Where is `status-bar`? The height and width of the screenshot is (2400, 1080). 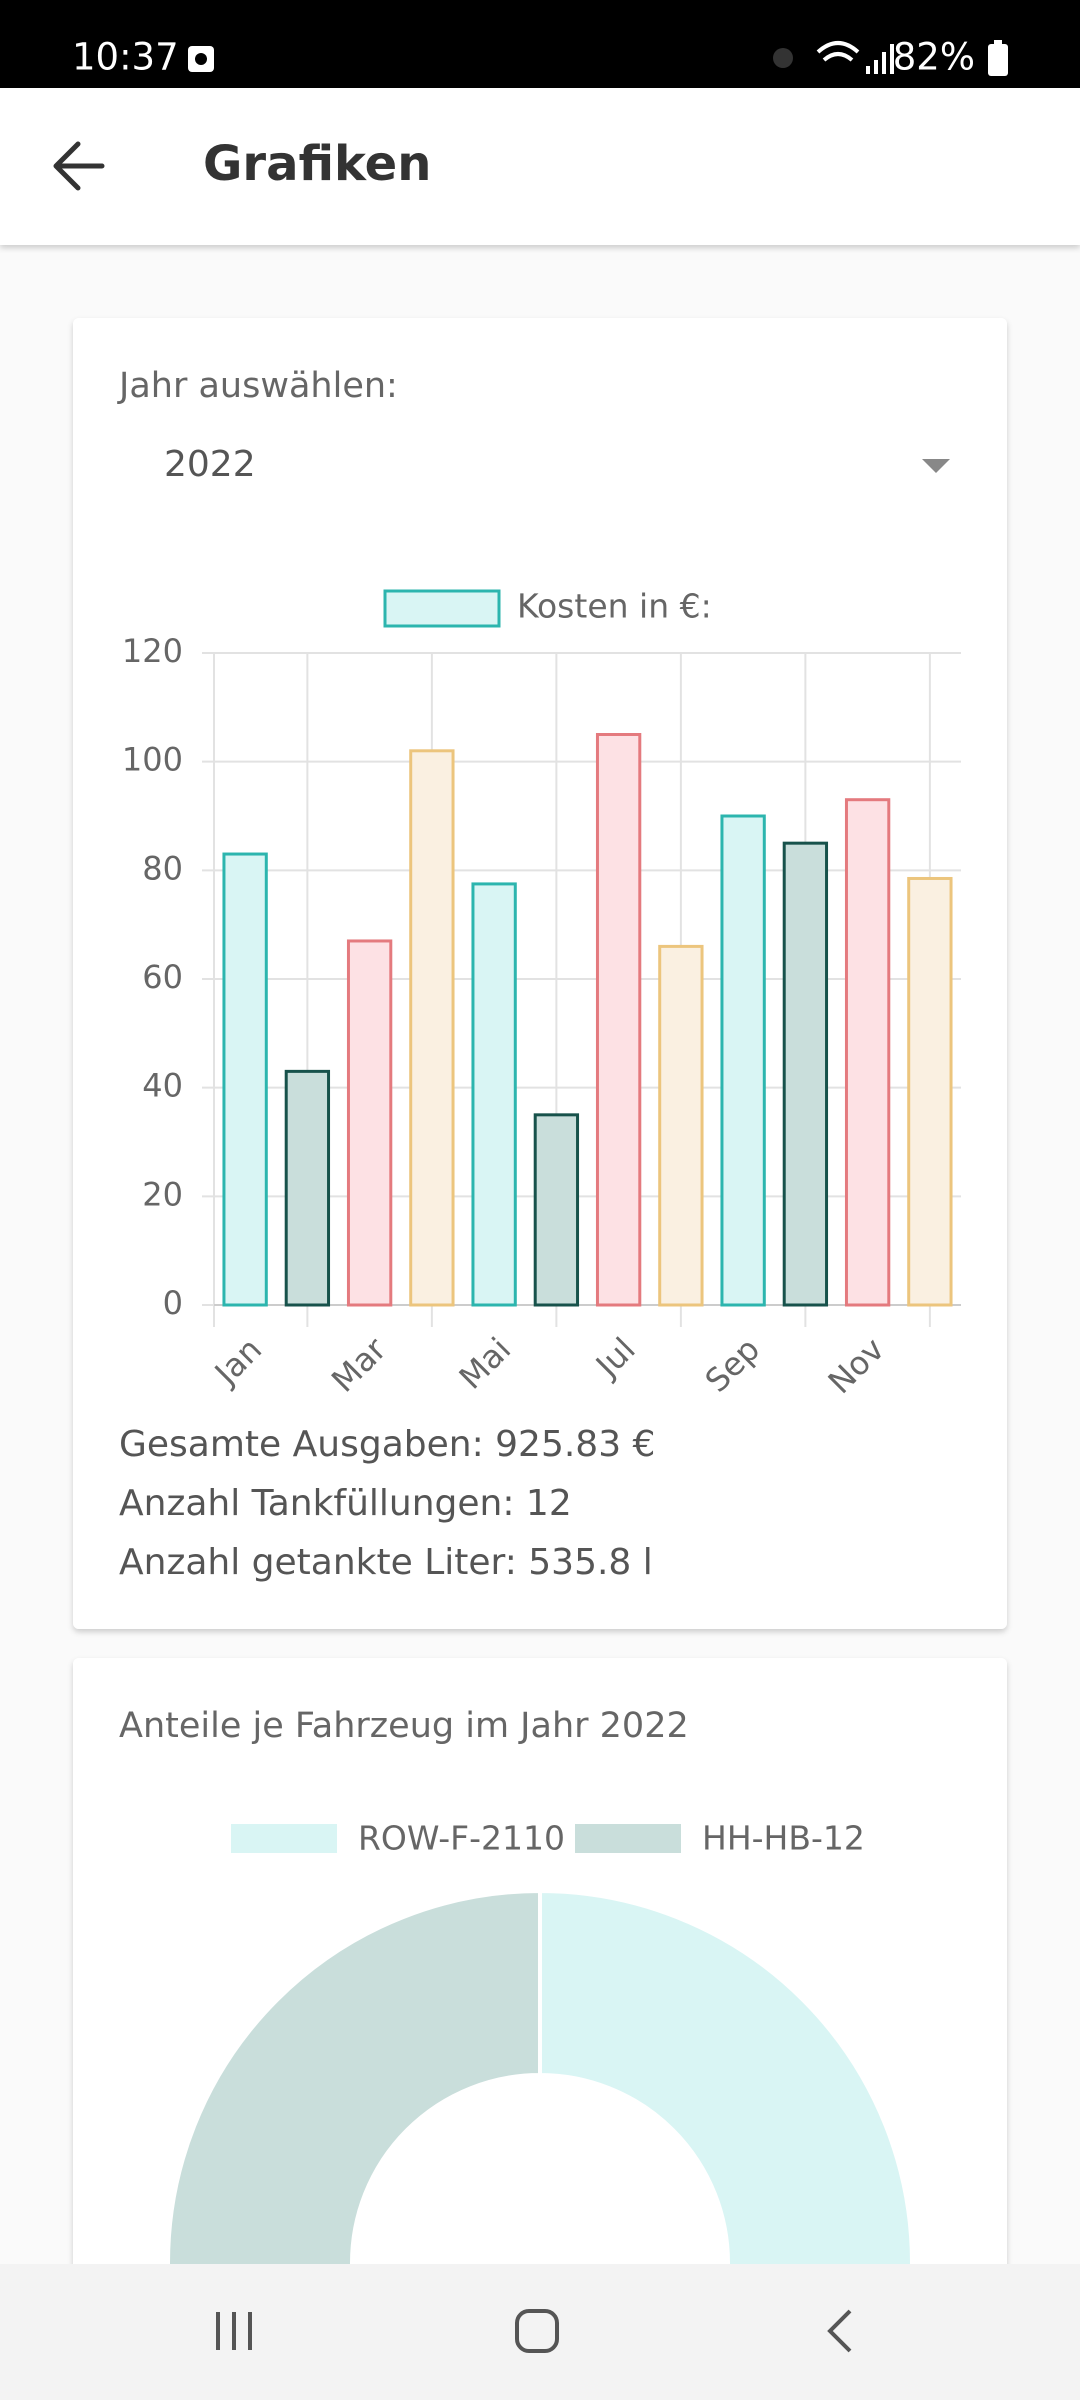 status-bar is located at coordinates (540, 44).